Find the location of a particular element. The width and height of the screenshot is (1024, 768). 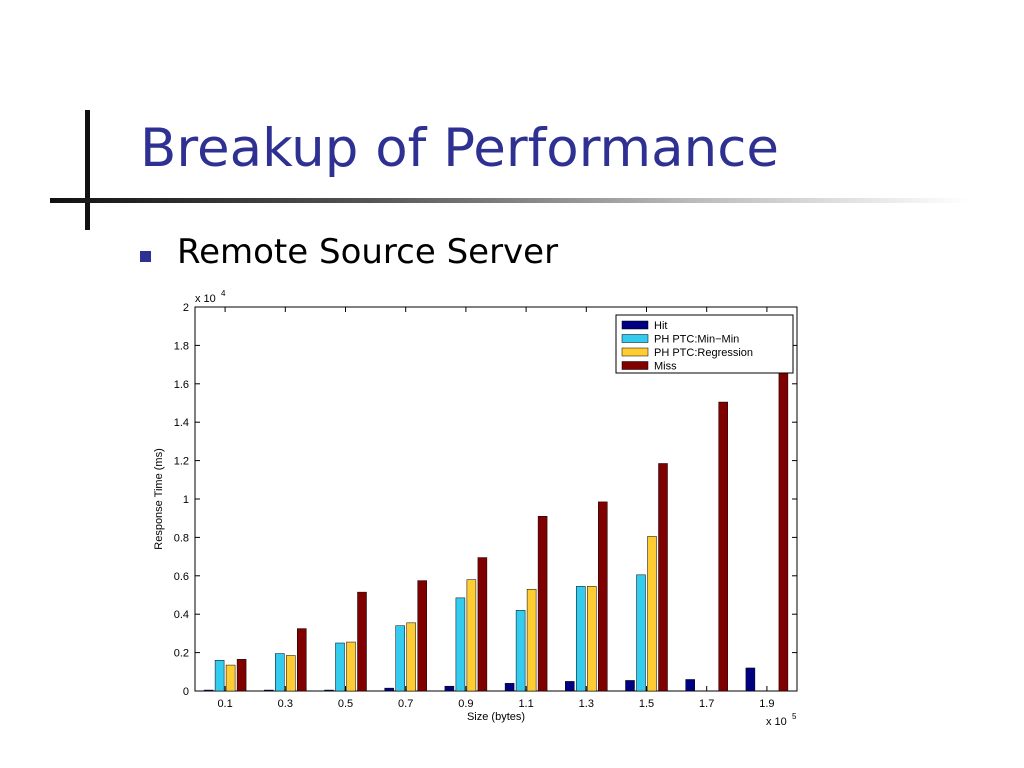

y-tick-label: 0 is located at coordinates (186, 692).